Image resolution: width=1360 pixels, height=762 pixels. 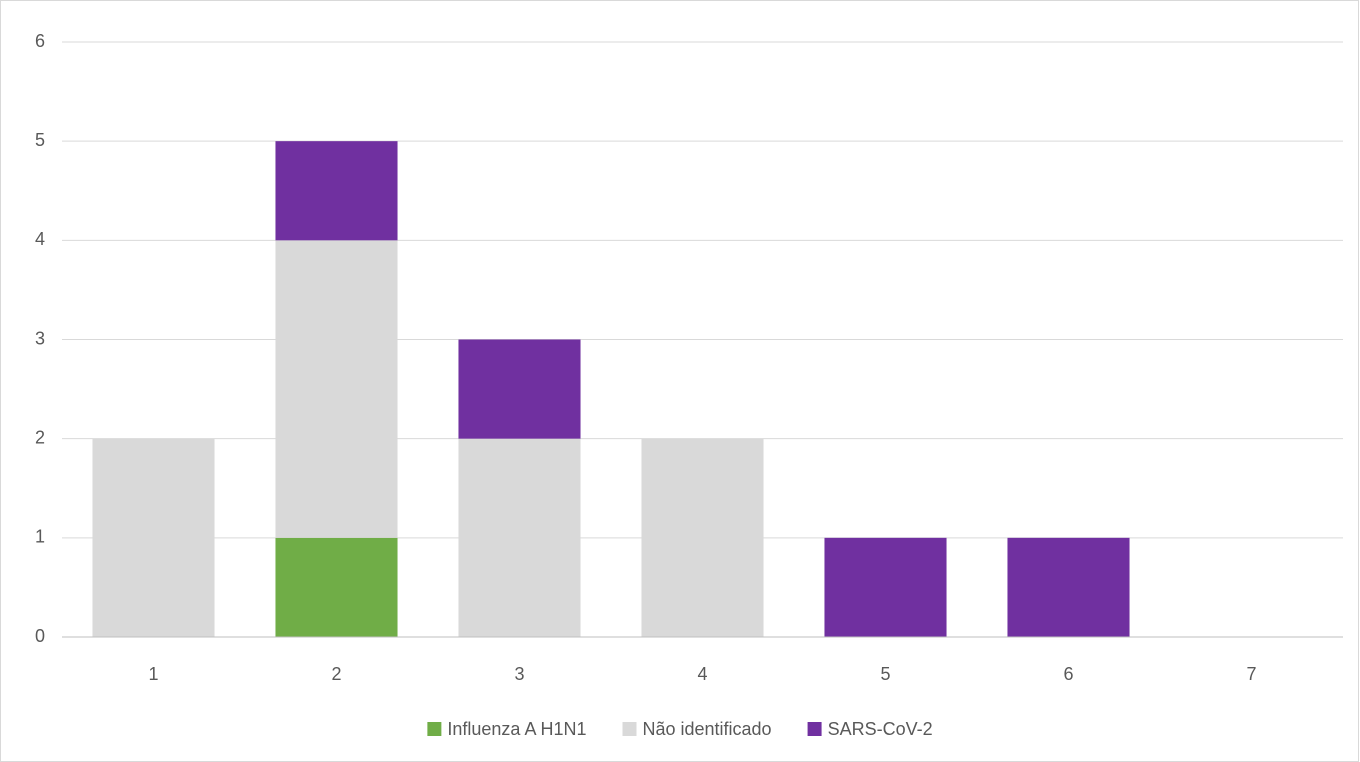 I want to click on legend-label: Influenza A H1N1, so click(x=516, y=729).